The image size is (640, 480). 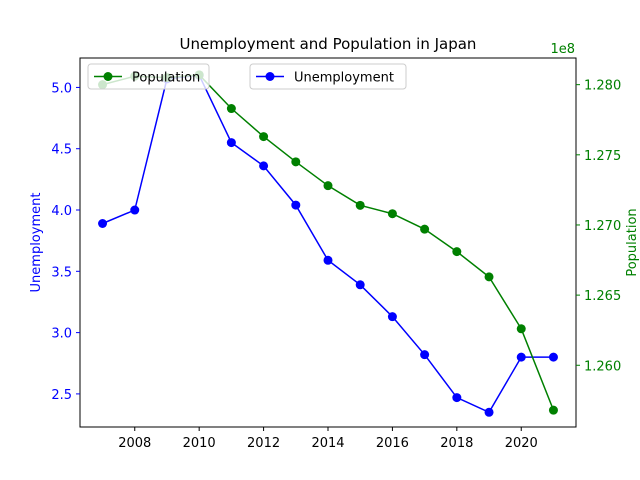 I want to click on x-tick-label: 2020, so click(x=521, y=443).